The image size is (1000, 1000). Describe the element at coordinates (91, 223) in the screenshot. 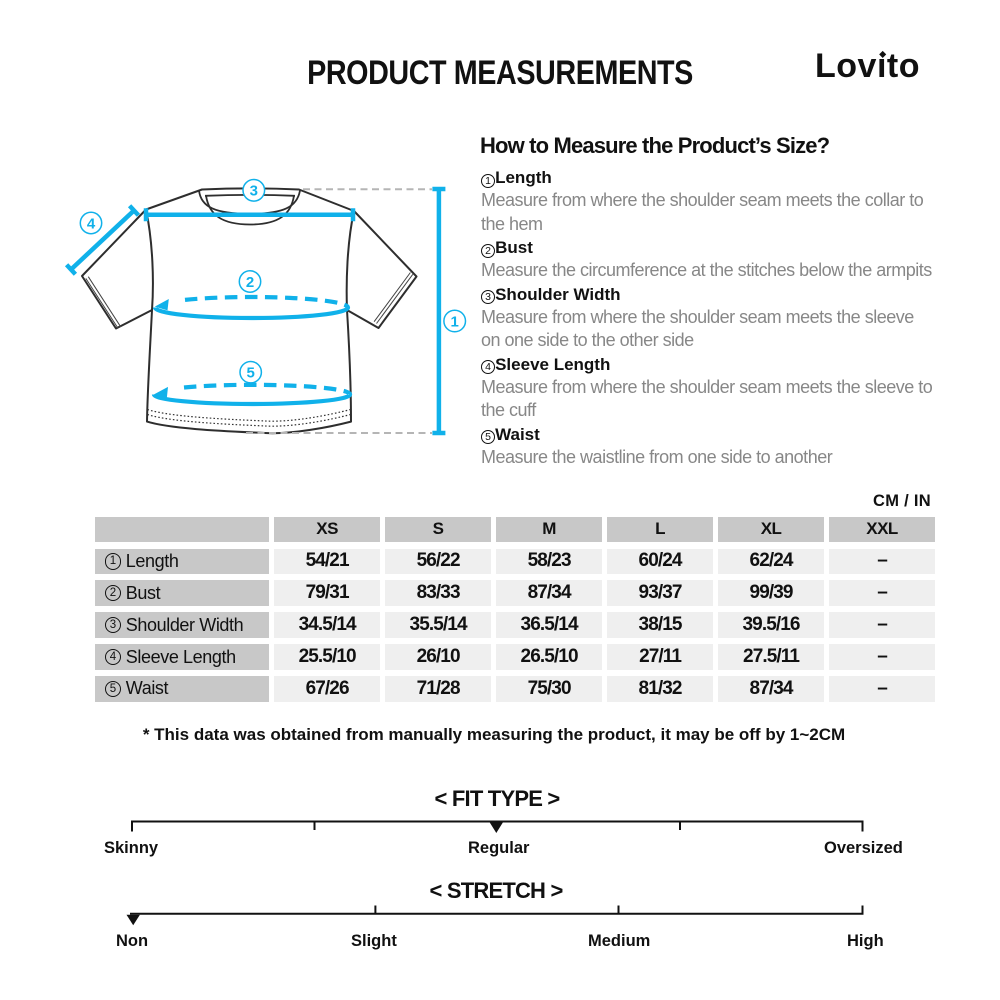

I see `svg-text: 4` at that location.